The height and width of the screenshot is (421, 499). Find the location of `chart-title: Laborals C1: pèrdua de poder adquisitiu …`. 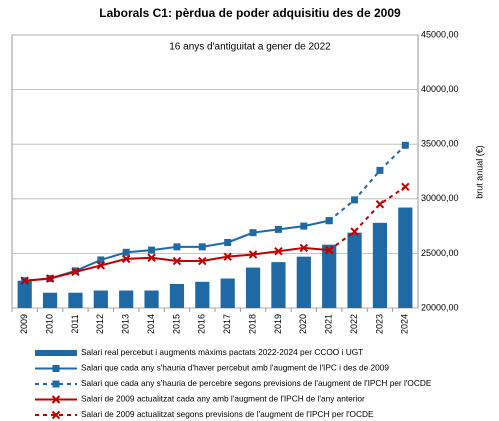

chart-title: Laborals C1: pèrdua de poder adquisitiu … is located at coordinates (250, 13).